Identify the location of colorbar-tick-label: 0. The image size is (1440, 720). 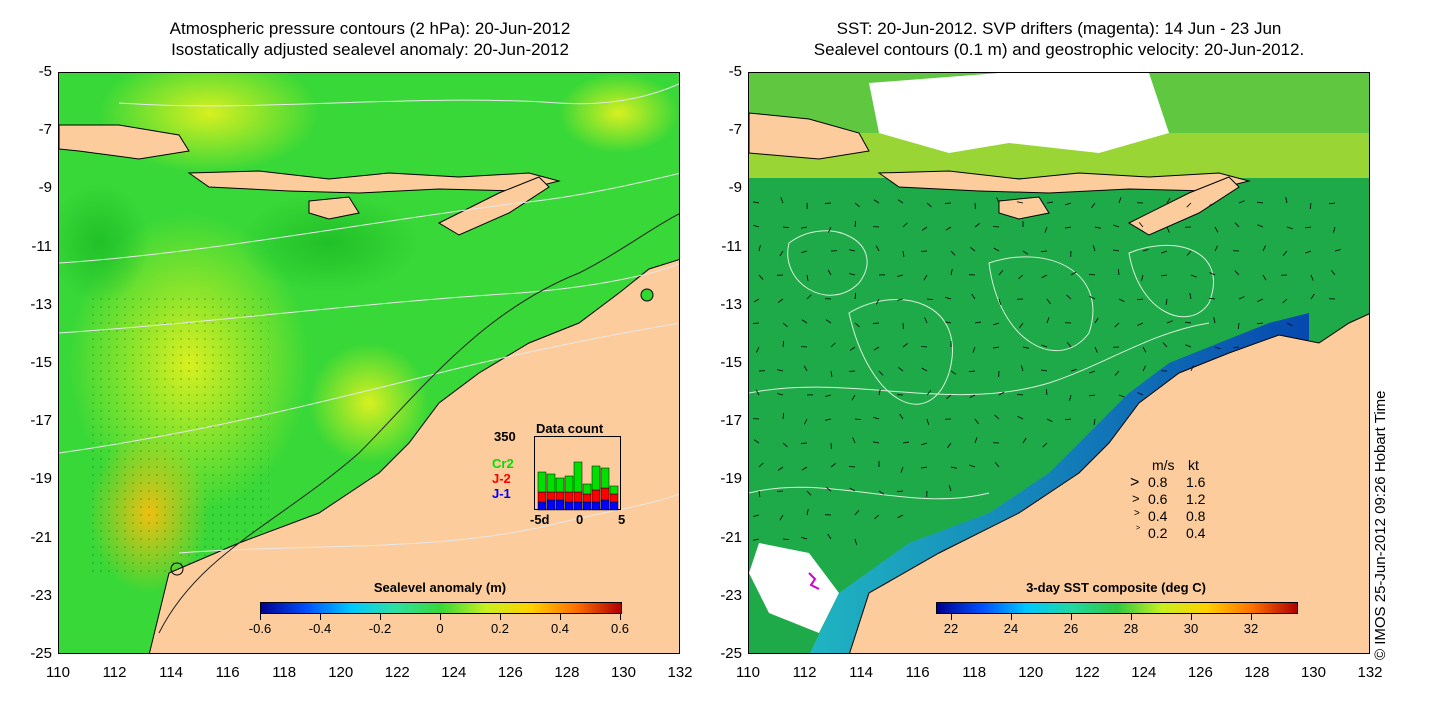
(440, 628).